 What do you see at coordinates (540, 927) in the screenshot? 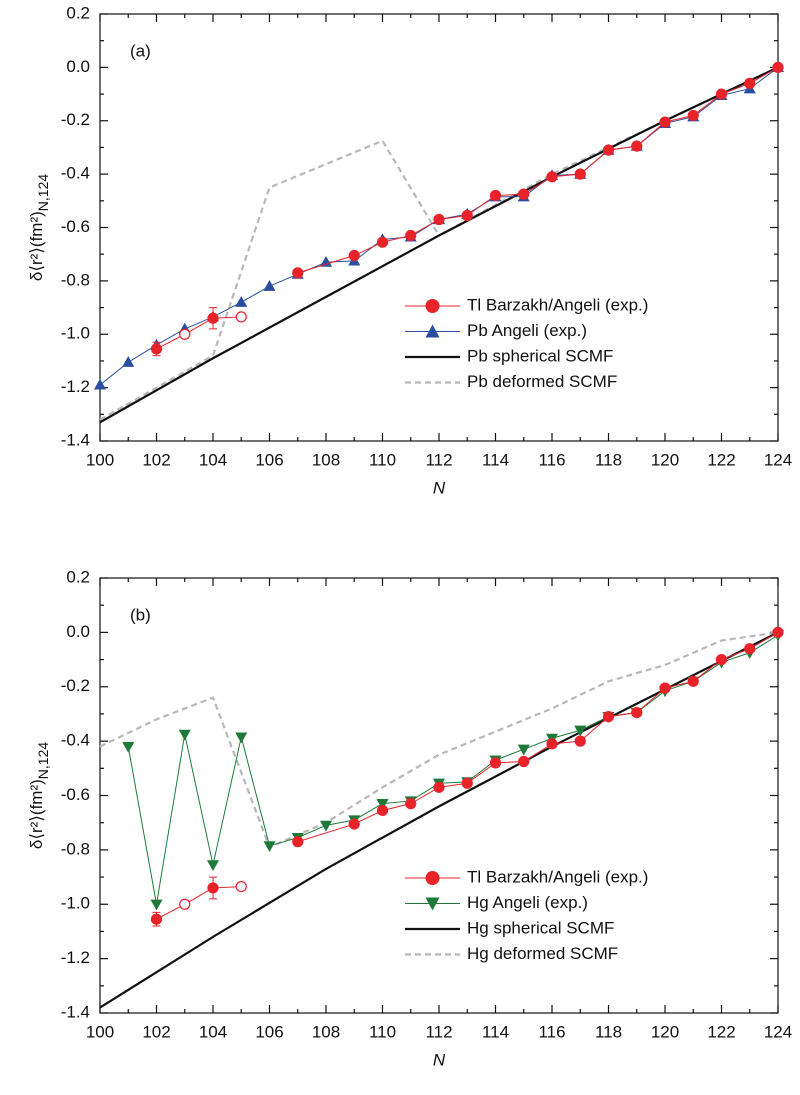
I see `legend-label: Hg spherical SCMF` at bounding box center [540, 927].